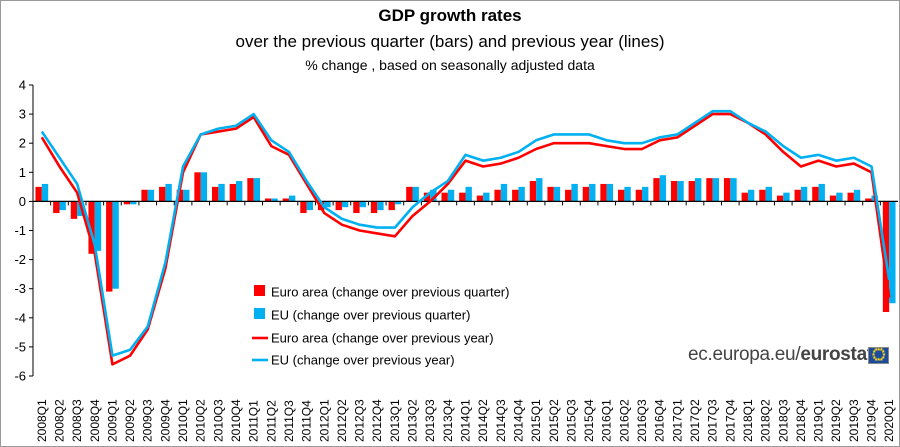 The height and width of the screenshot is (447, 900). Describe the element at coordinates (889, 420) in the screenshot. I see `x-tick-label: 2020Q1` at that location.